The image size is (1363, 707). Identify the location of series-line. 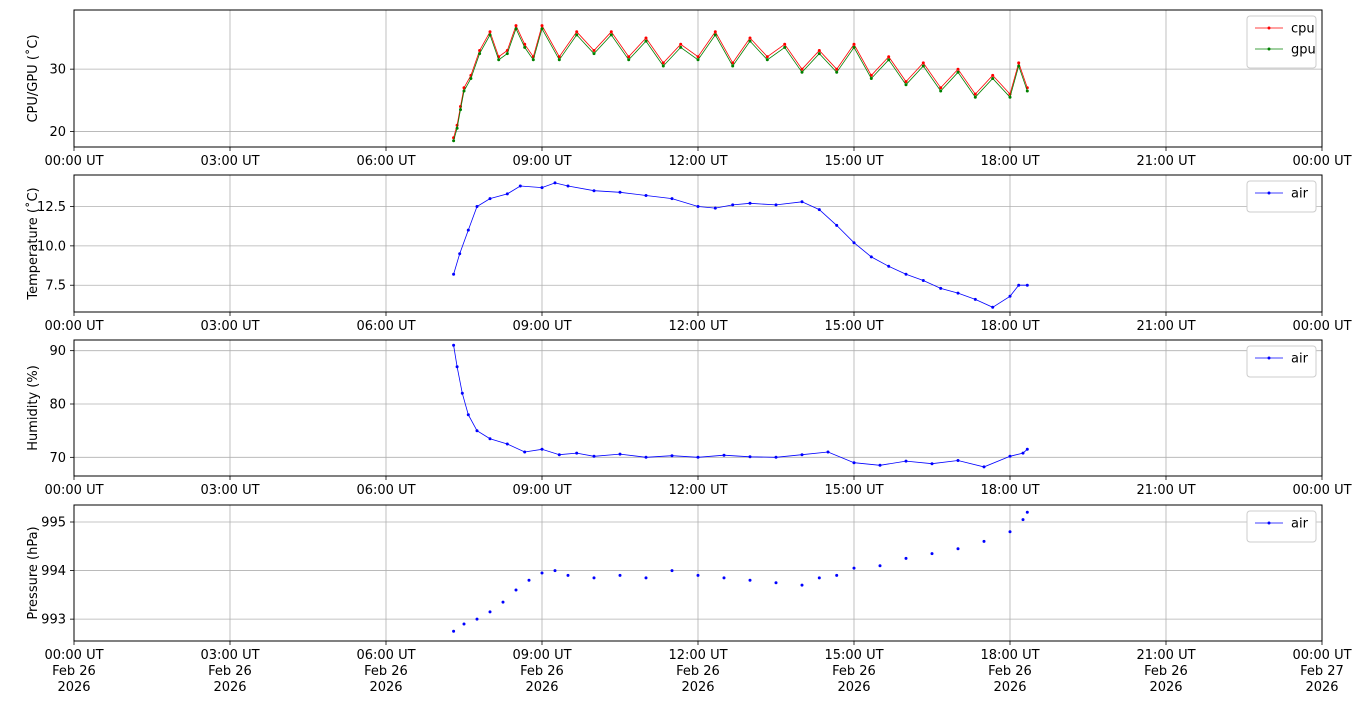
(740, 81).